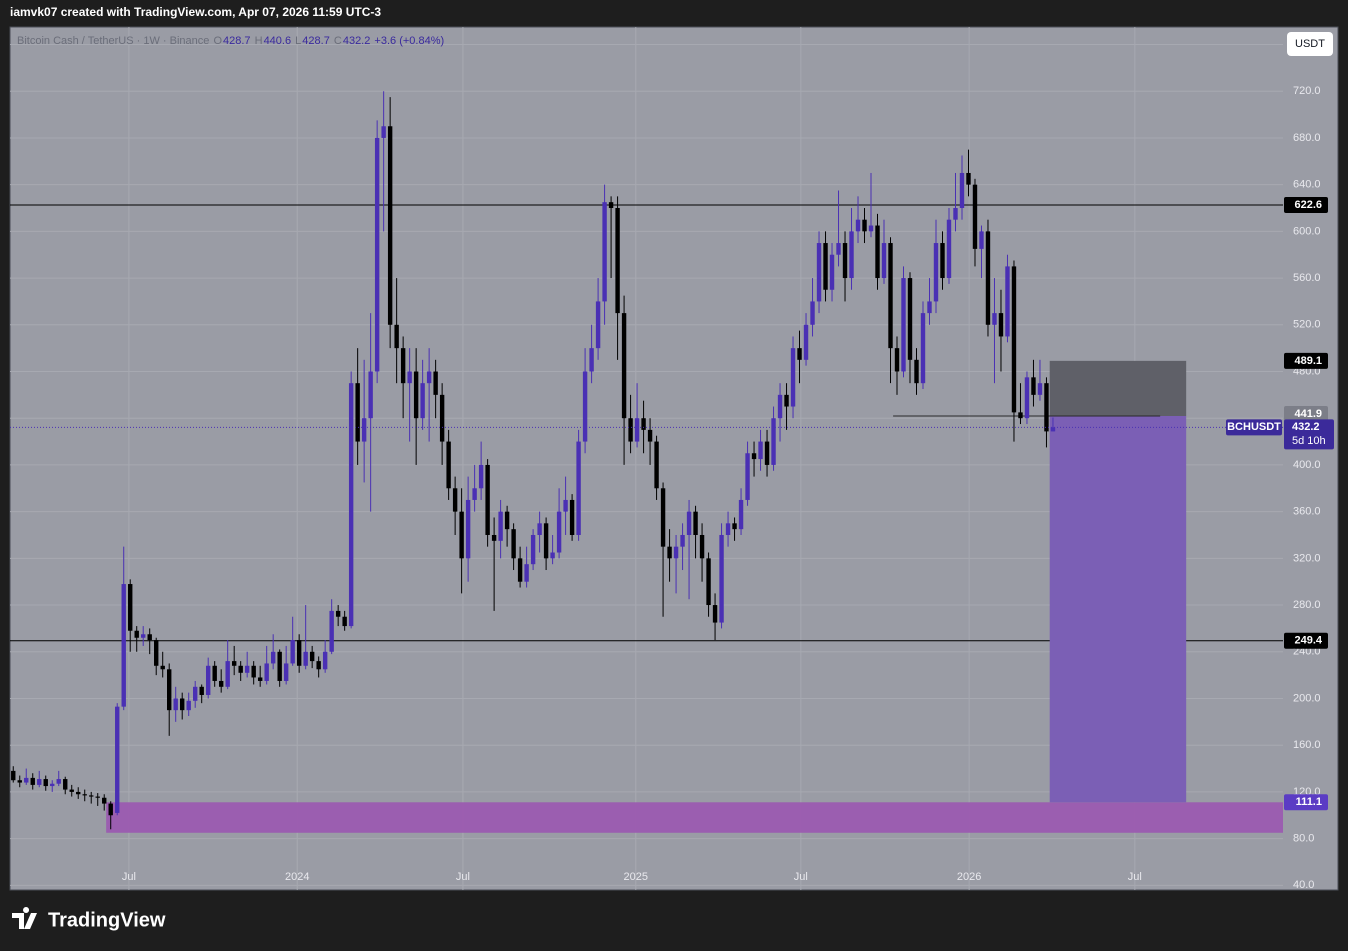 Image resolution: width=1348 pixels, height=951 pixels. Describe the element at coordinates (24, 918) in the screenshot. I see `logo-mark` at that location.